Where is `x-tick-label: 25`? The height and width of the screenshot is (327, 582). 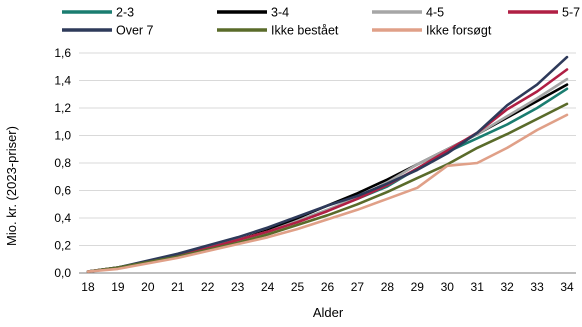
x-tick-label: 25 is located at coordinates (298, 287).